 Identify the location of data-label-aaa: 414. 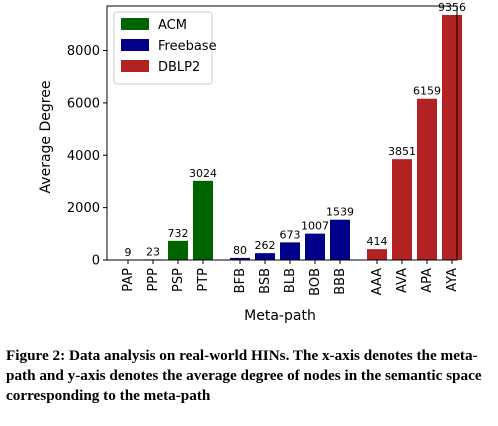
(377, 241).